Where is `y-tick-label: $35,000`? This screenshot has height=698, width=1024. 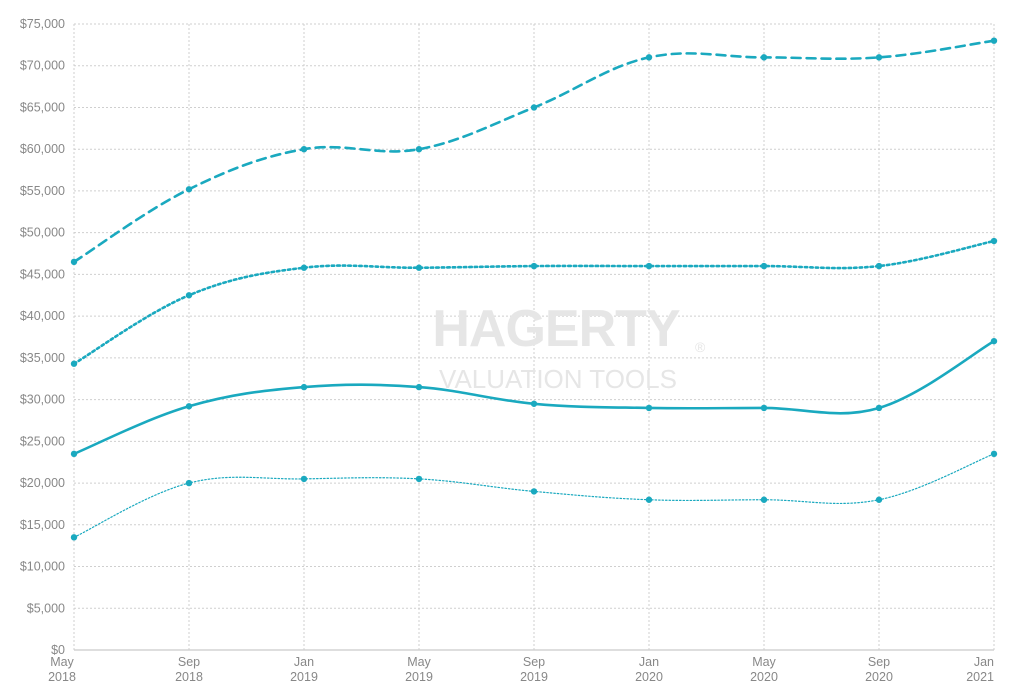 y-tick-label: $35,000 is located at coordinates (42, 358).